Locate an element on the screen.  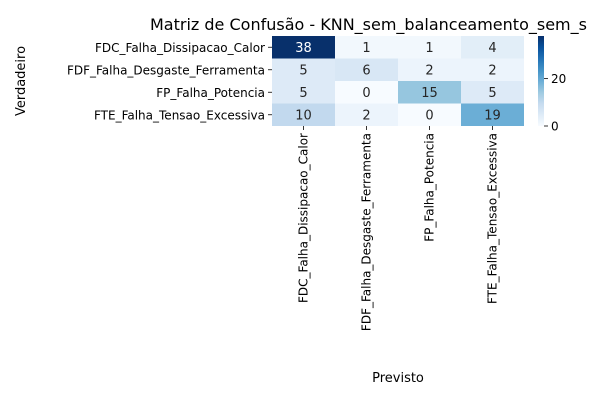
x-tick-label: FP_Falha_Potencia is located at coordinates (430, 187).